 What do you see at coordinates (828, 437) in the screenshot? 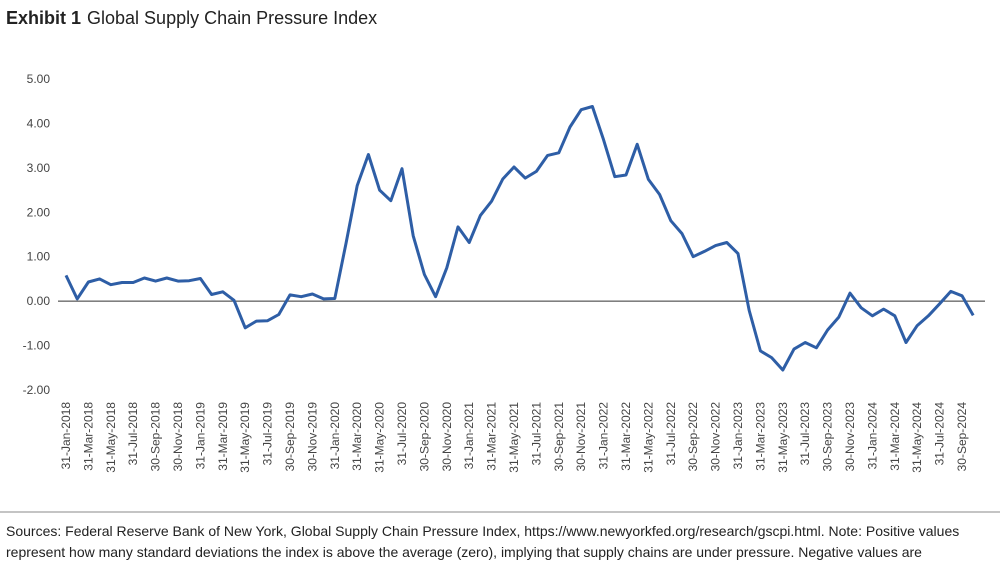
I see `x-tick-label: 30-Sep-2023` at bounding box center [828, 437].